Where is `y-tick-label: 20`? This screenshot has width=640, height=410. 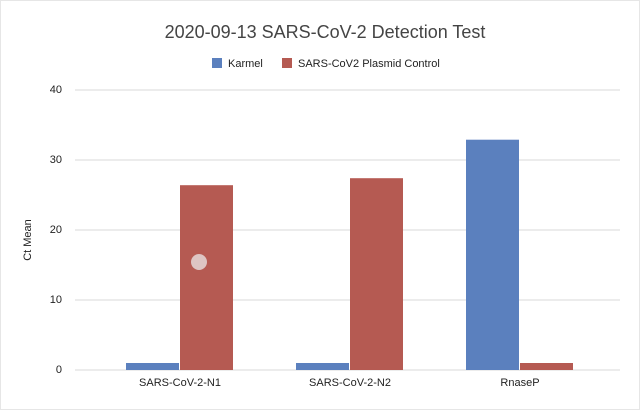 y-tick-label: 20 is located at coordinates (56, 230).